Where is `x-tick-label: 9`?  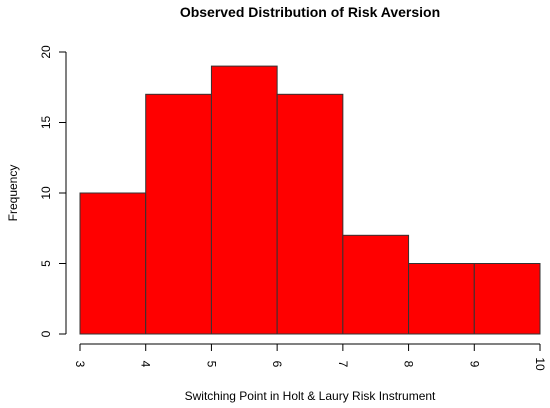
x-tick-label: 9 is located at coordinates (474, 364).